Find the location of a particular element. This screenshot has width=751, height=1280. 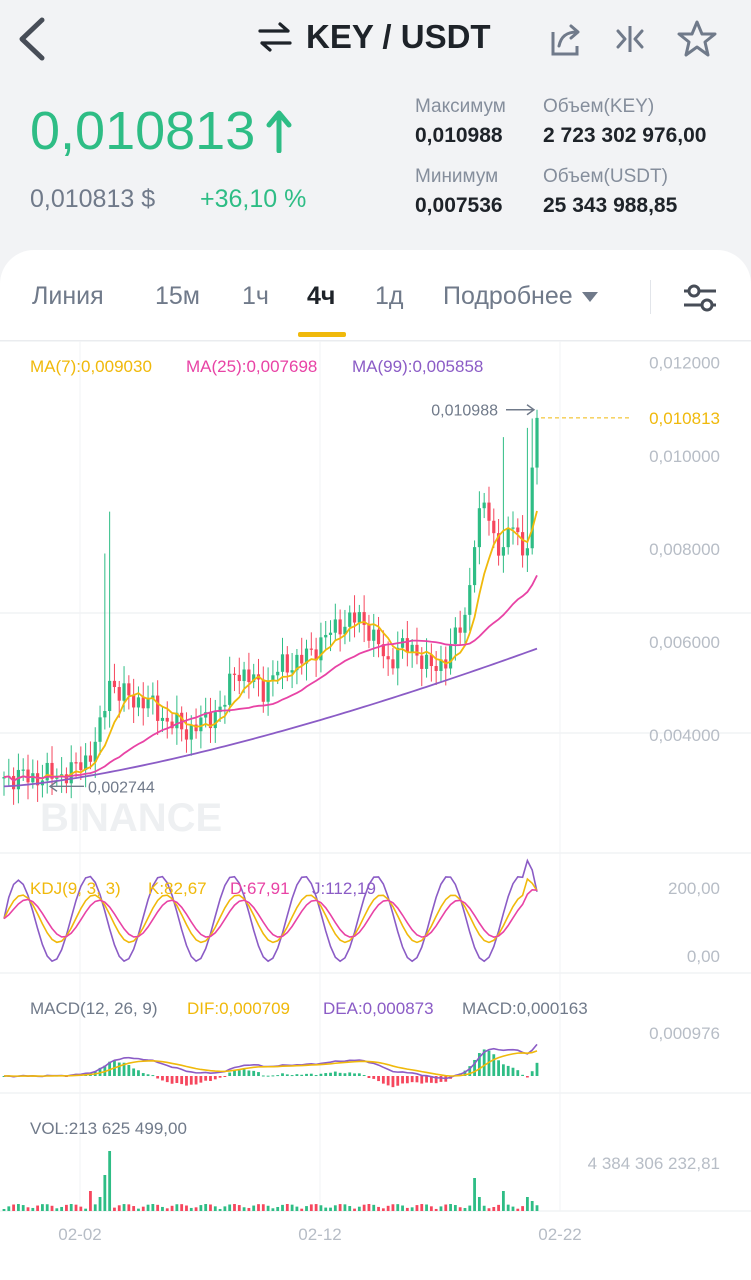

chart-settings-icon is located at coordinates (700, 298).